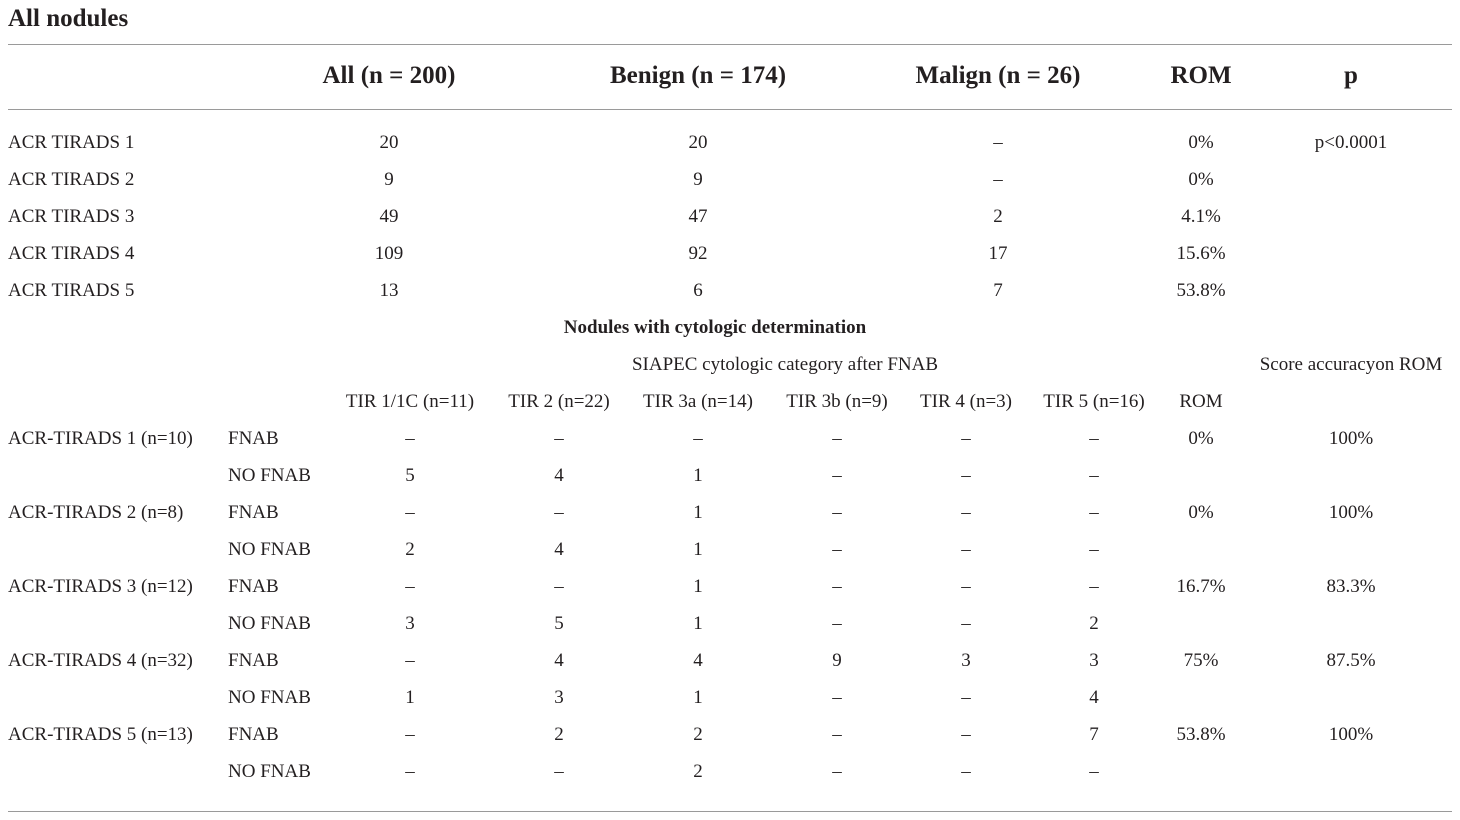 The width and height of the screenshot is (1460, 820). I want to click on cell-benign: 6, so click(698, 290).